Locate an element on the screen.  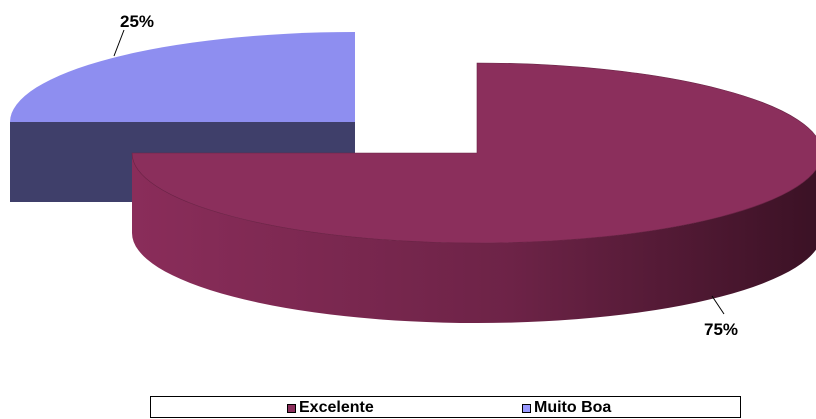
leader-line-muito-boa is located at coordinates (119, 43).